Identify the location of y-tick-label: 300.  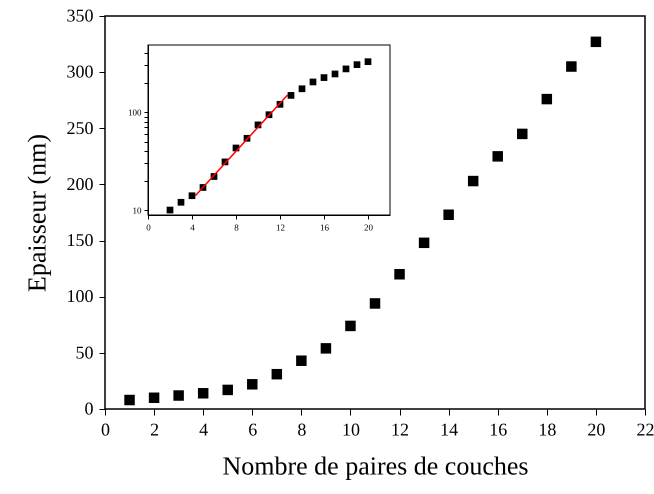
(80, 72).